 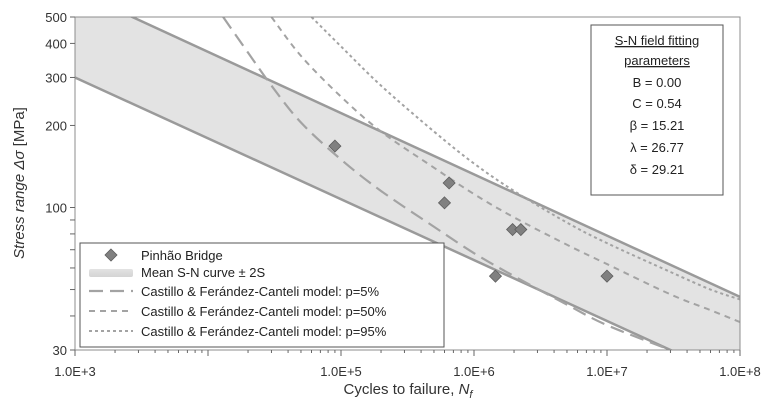 I want to click on x-axis-title: Cycles to failure, Nf, so click(x=409, y=391).